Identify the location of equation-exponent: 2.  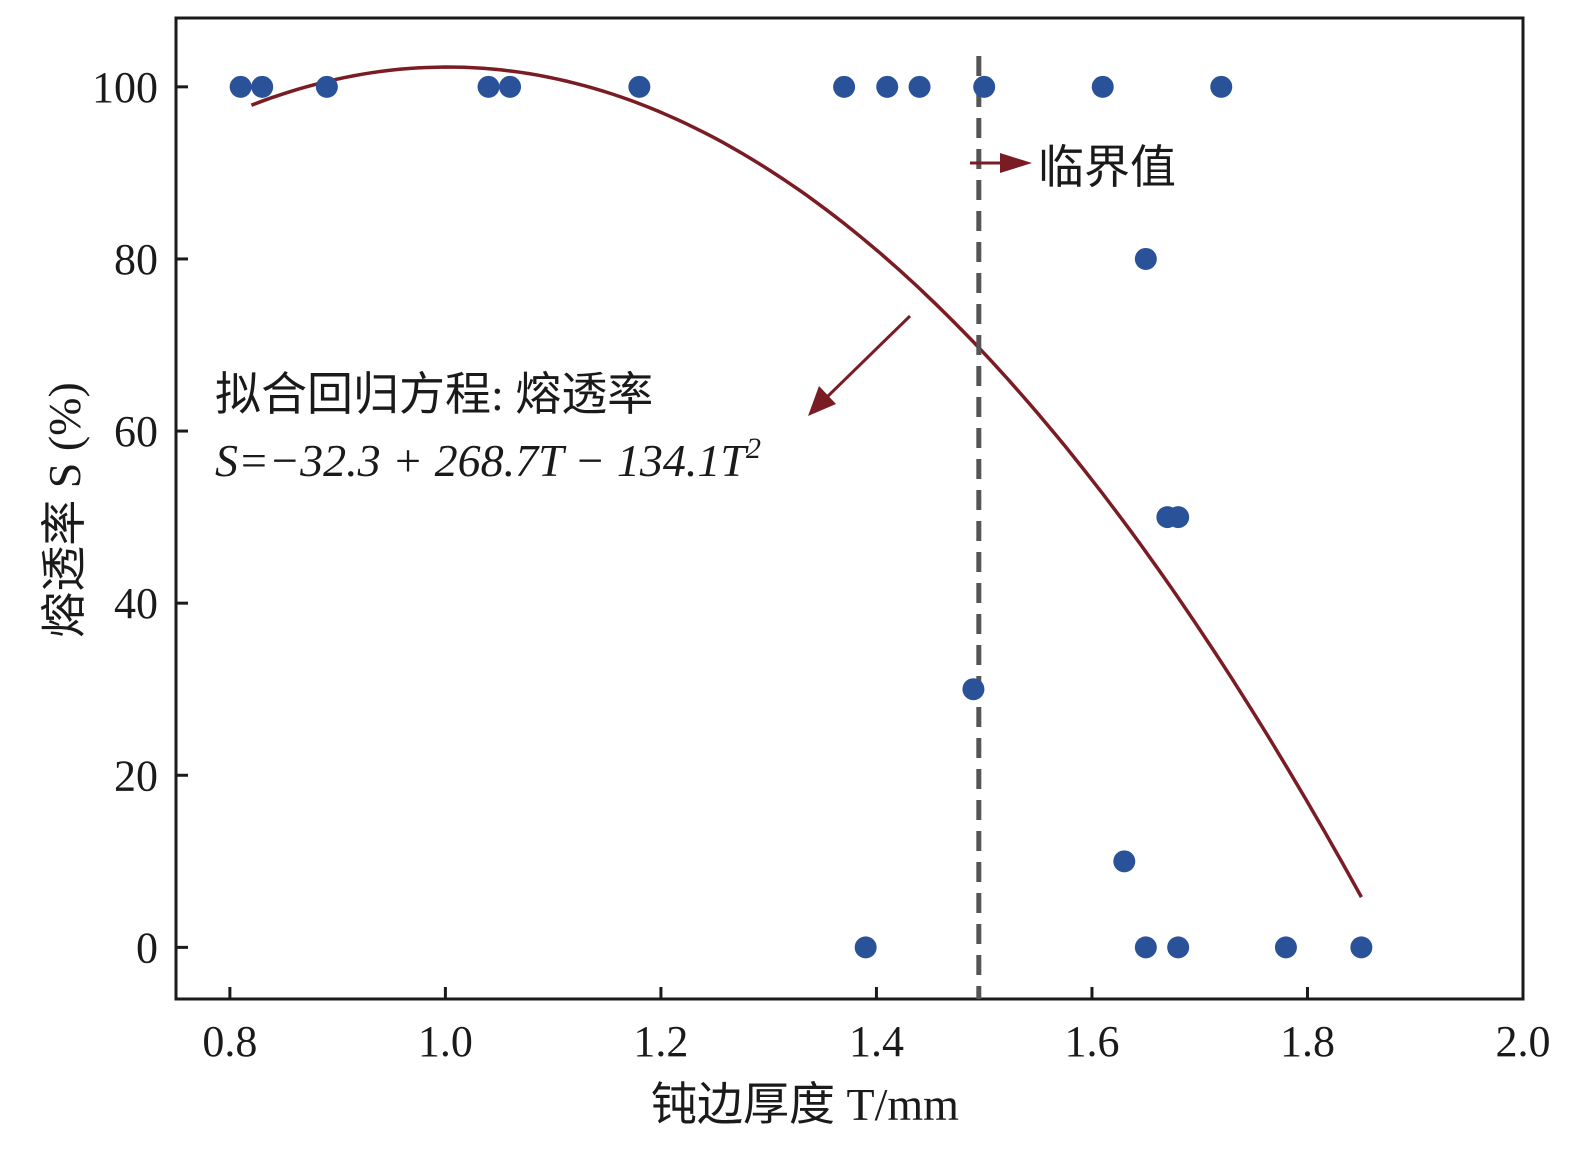
(753, 448).